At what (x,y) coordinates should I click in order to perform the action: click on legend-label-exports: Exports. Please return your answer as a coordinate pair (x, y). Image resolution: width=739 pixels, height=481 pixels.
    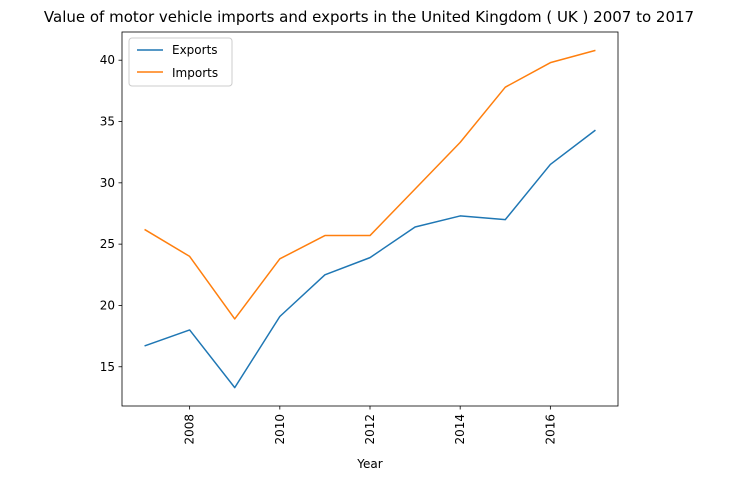
    Looking at the image, I should click on (195, 50).